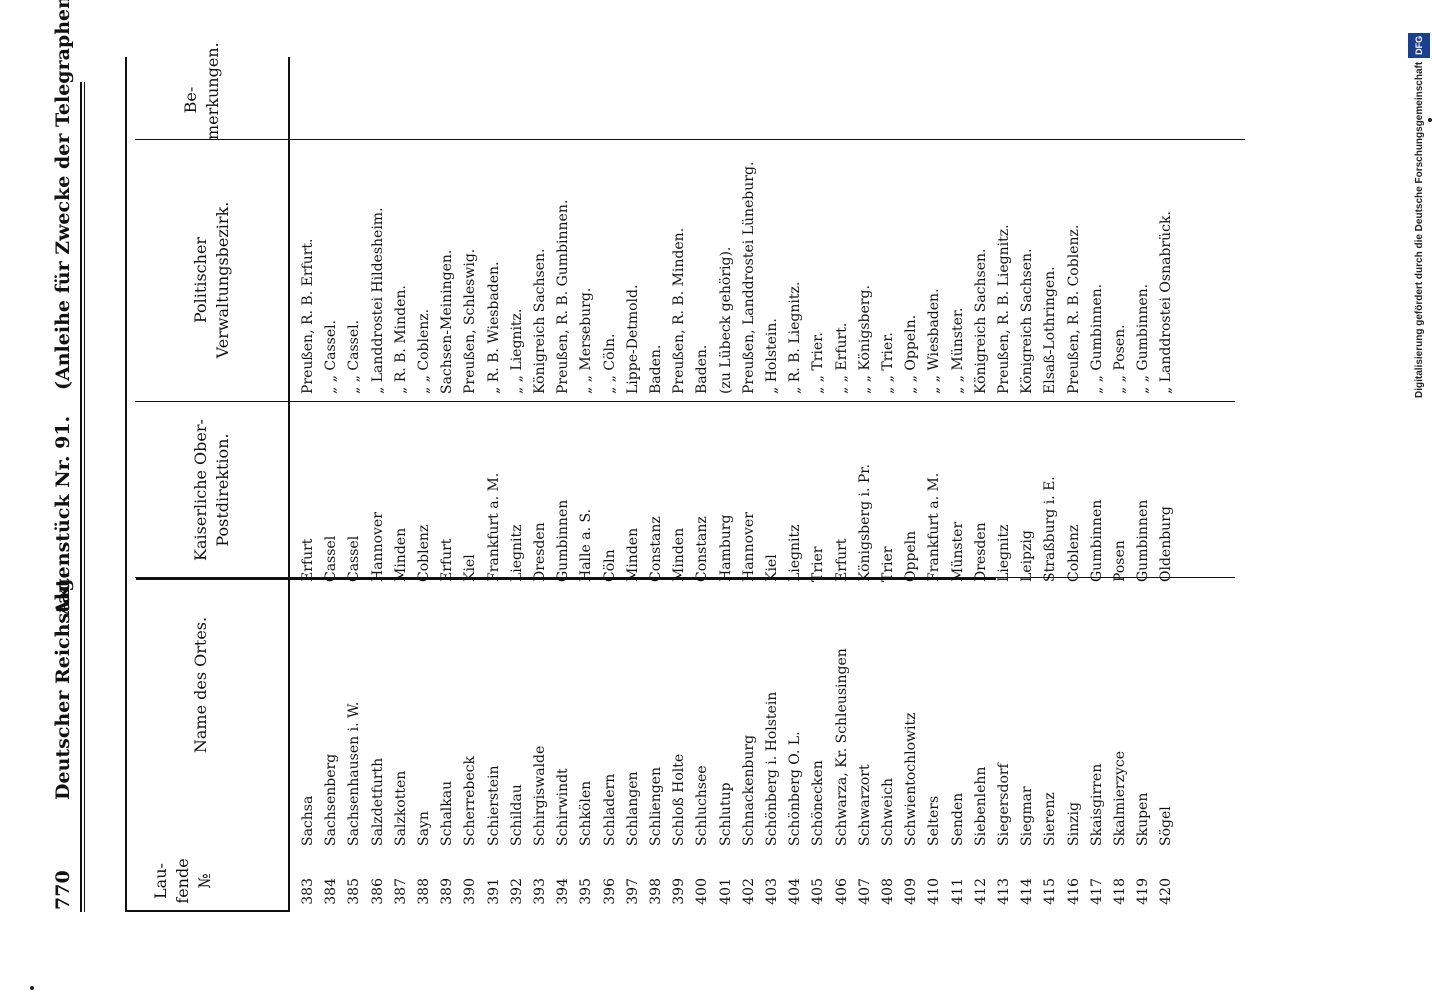 Image resolution: width=1432 pixels, height=1000 pixels. What do you see at coordinates (702, 891) in the screenshot?
I see `row-number: 400` at bounding box center [702, 891].